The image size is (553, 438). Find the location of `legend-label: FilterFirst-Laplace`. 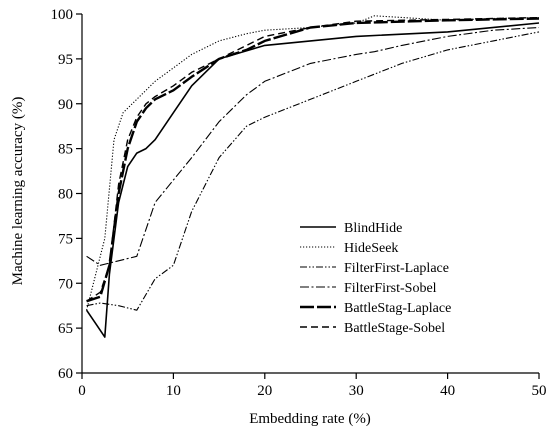

legend-label: FilterFirst-Laplace is located at coordinates (396, 268).